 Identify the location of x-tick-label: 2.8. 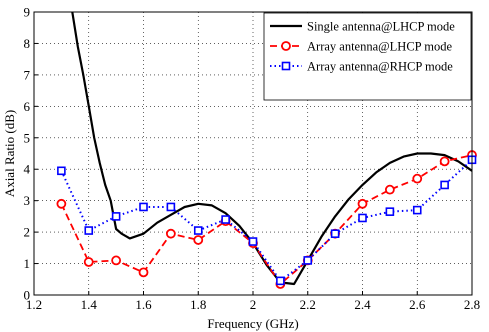
(472, 304).